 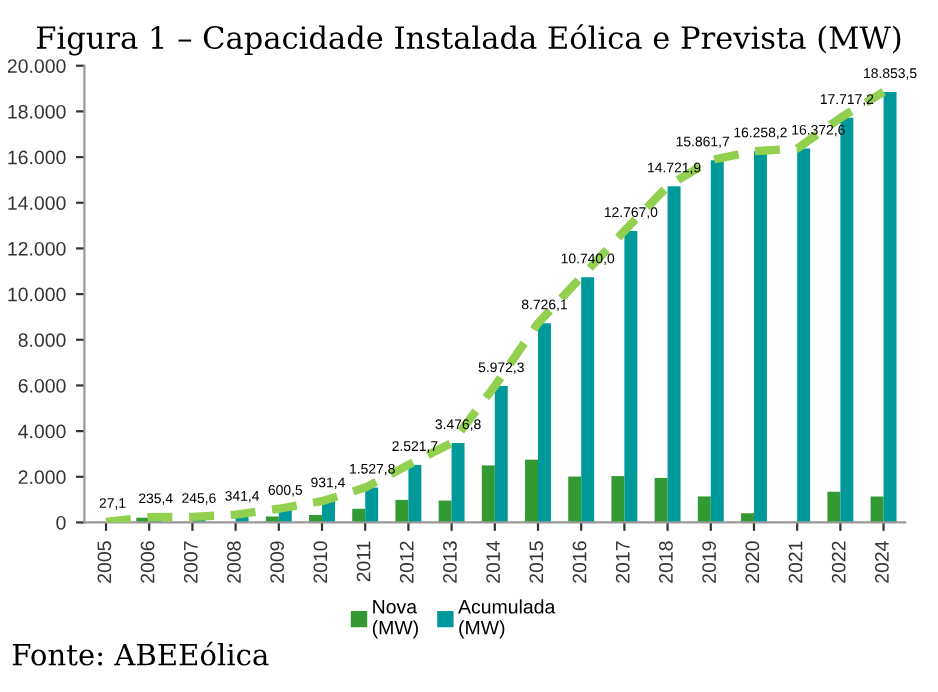 I want to click on y-tick-label: 20.000, so click(x=36, y=66).